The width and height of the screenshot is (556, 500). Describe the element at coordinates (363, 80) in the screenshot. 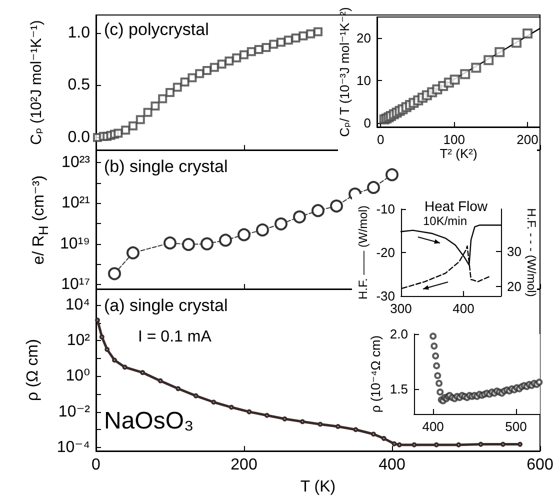

I see `y-tick-label: 10` at that location.